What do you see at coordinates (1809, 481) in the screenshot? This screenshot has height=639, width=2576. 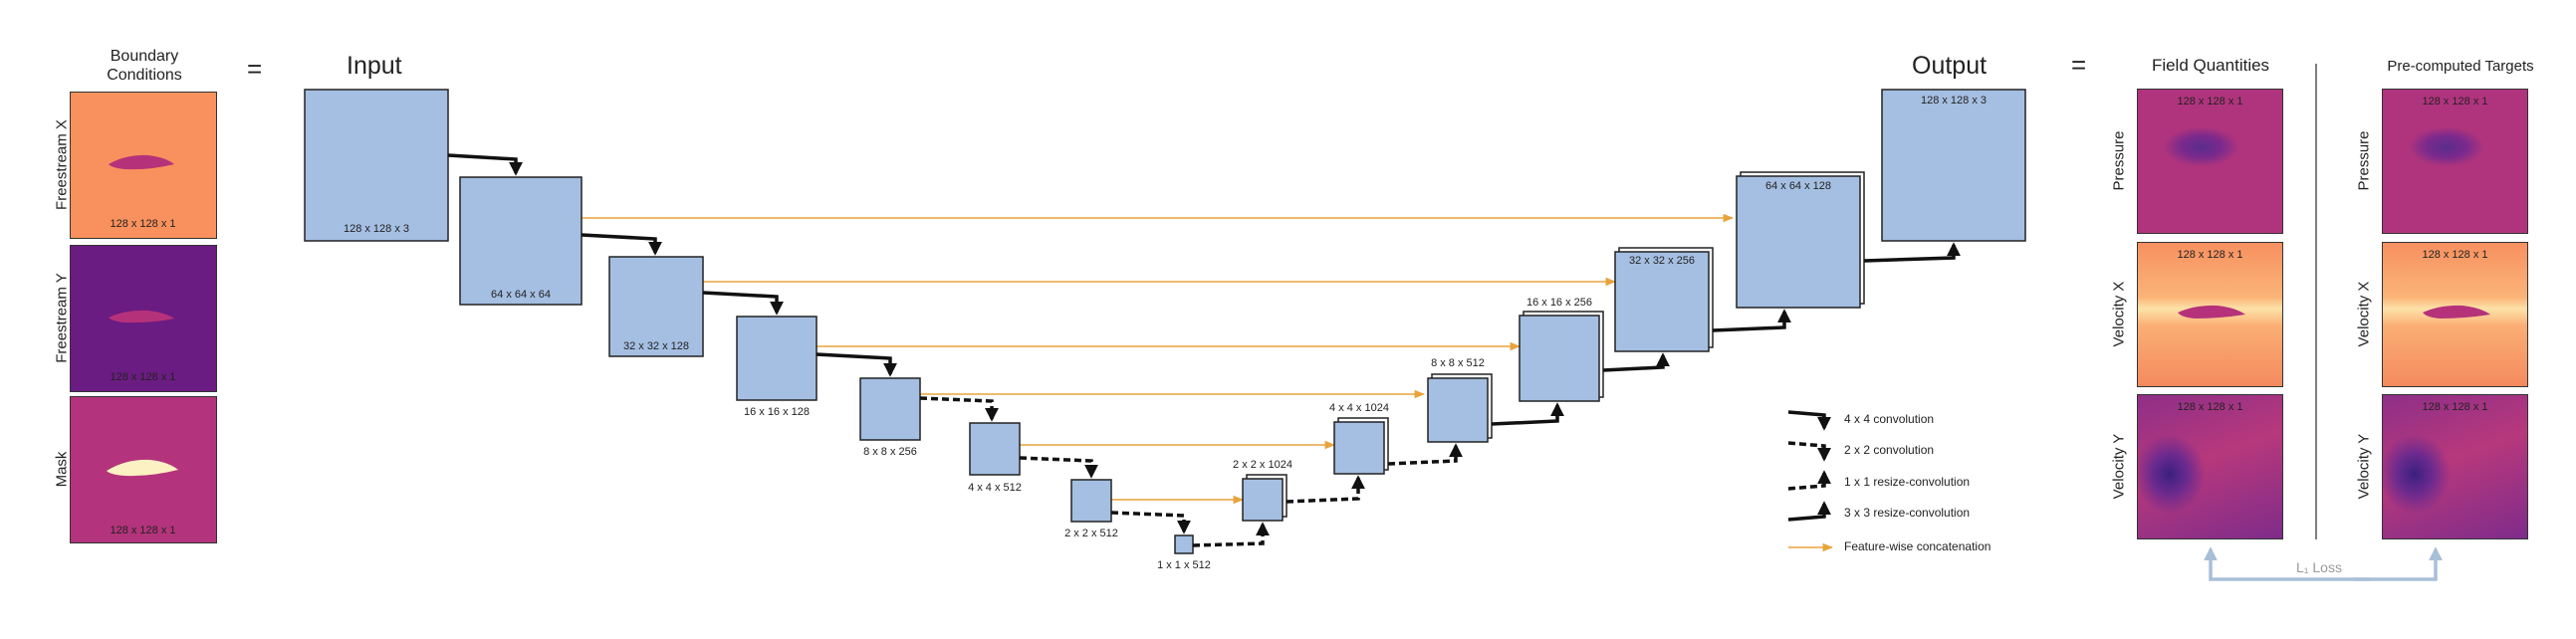 I see `legend-icon-1x1` at bounding box center [1809, 481].